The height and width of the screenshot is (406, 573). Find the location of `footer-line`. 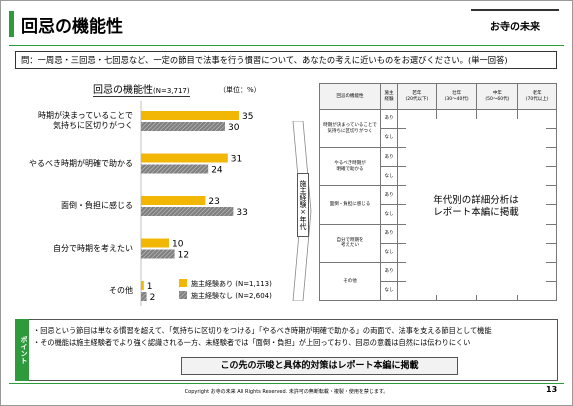

footer-line is located at coordinates (286, 383).